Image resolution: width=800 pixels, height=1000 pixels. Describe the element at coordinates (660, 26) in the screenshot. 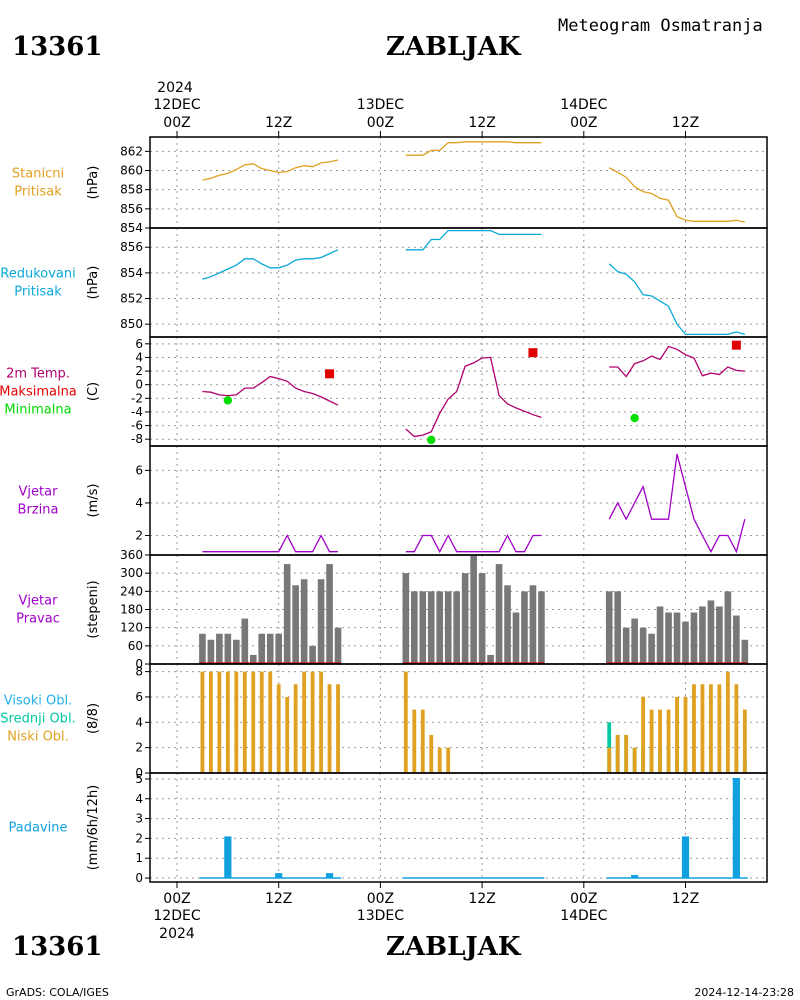

I see `meteogram-title: Meteogram Osmatranja` at that location.